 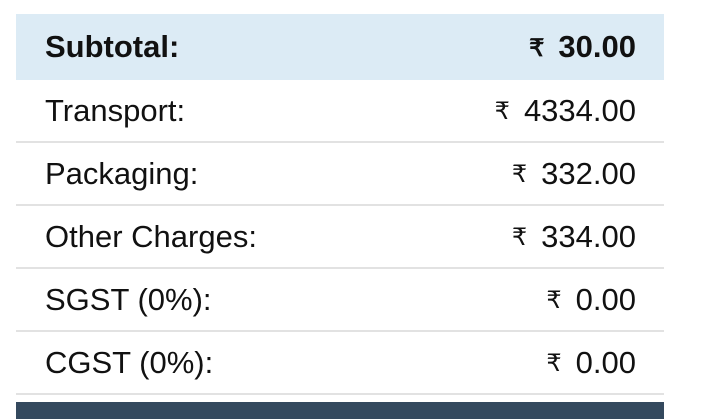 I want to click on subtotal-amount: ₹ 30.00, so click(x=582, y=47).